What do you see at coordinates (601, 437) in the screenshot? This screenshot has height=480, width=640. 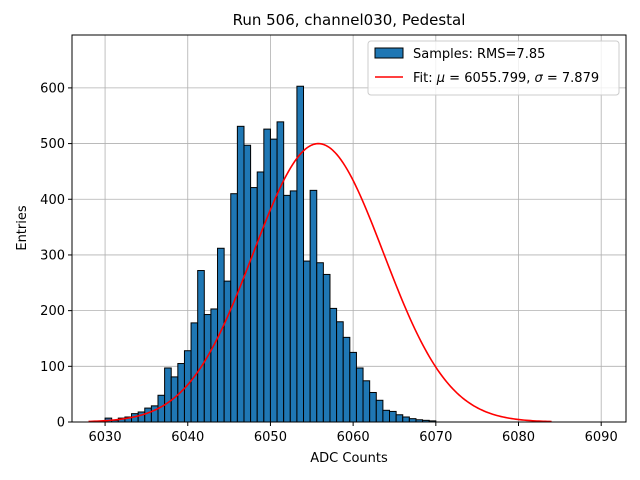 I see `x-tick-label: 6090` at bounding box center [601, 437].